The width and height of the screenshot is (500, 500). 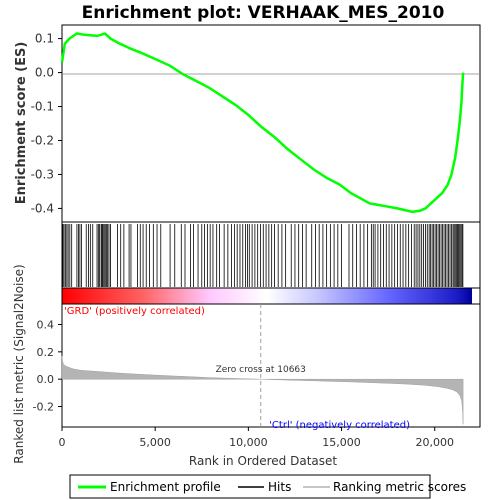 I want to click on es-y-ticks: 0.1 0.0 -0.1 -0.2 -0.3 -0.4, so click(x=46, y=123).